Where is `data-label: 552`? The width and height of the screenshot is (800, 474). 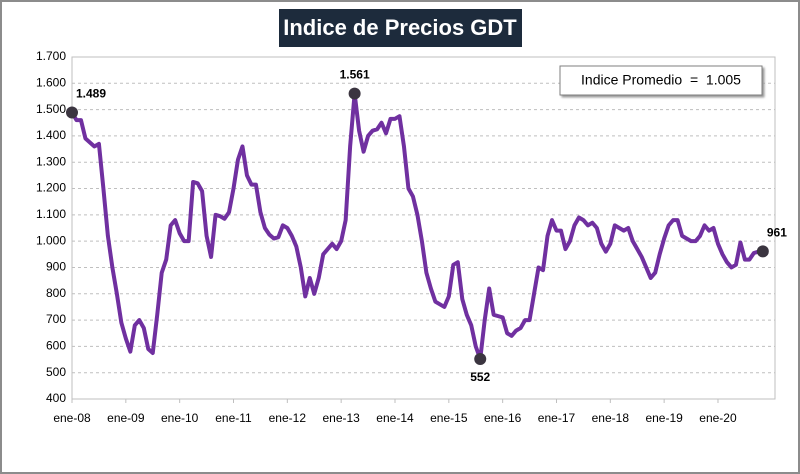
data-label: 552 is located at coordinates (480, 377).